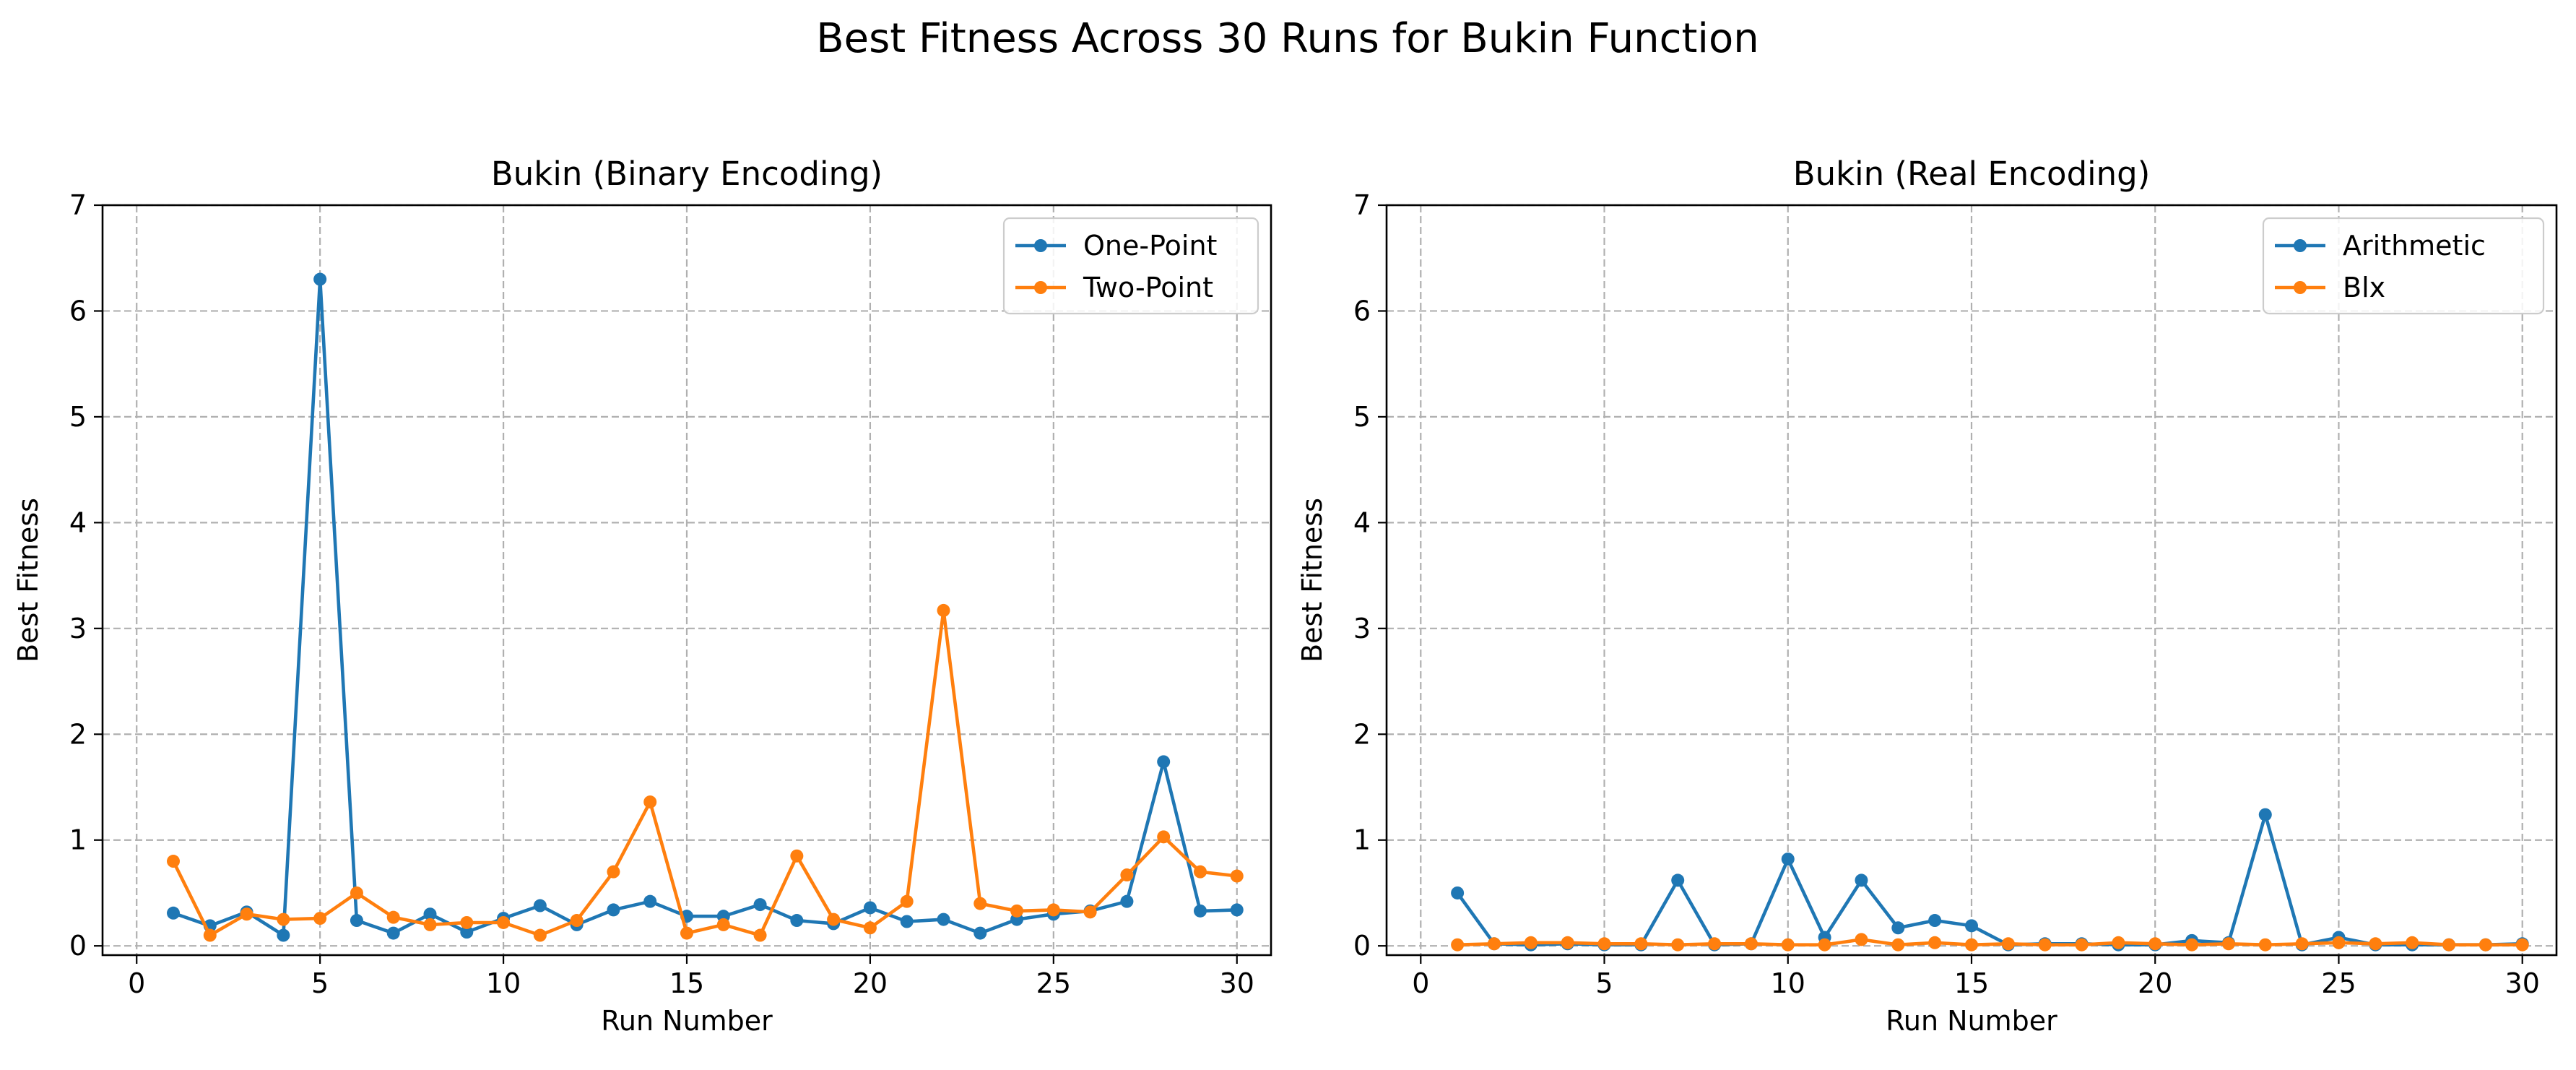 The width and height of the screenshot is (2576, 1070). Describe the element at coordinates (1040, 245) in the screenshot. I see `panel-1-legend-one-point-marker` at that location.